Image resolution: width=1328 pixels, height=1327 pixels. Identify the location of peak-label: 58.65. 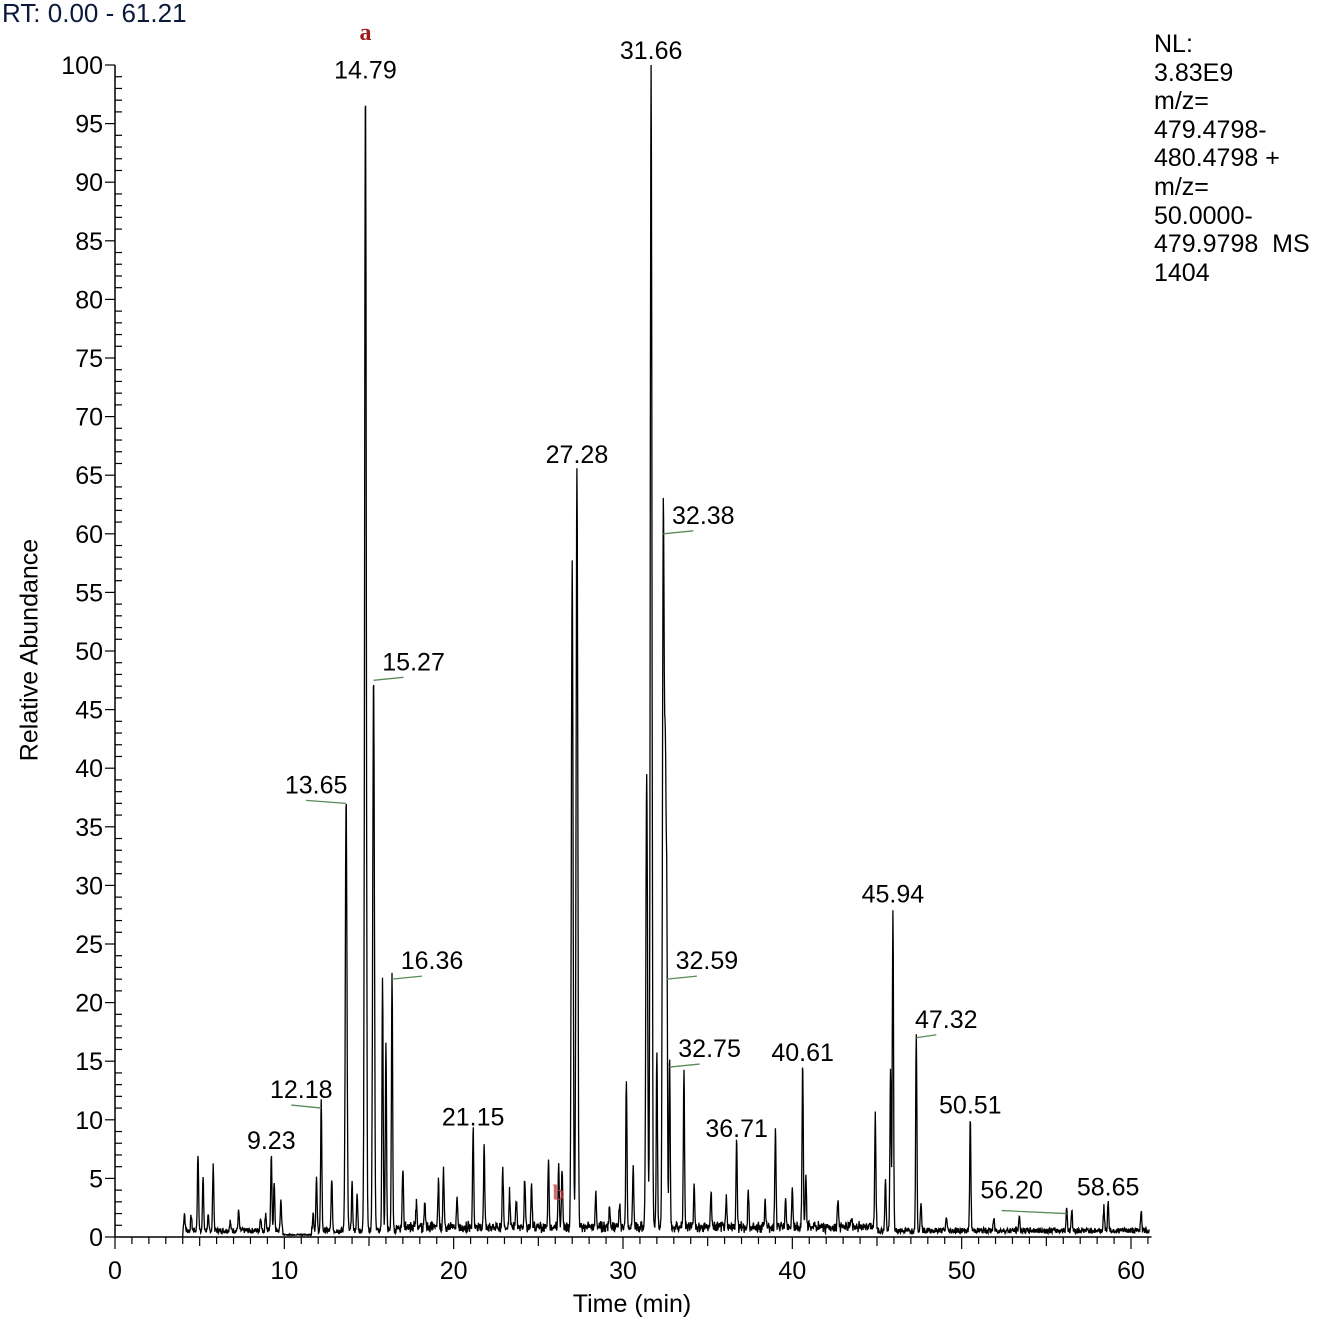
(1108, 1188).